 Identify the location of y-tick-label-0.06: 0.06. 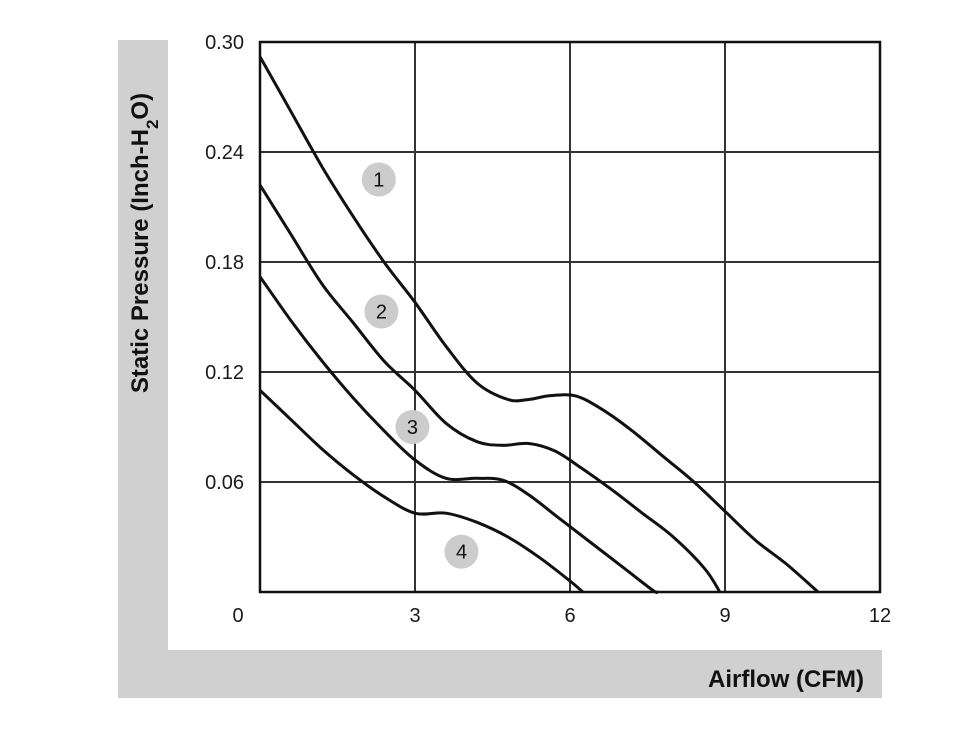
(224, 483).